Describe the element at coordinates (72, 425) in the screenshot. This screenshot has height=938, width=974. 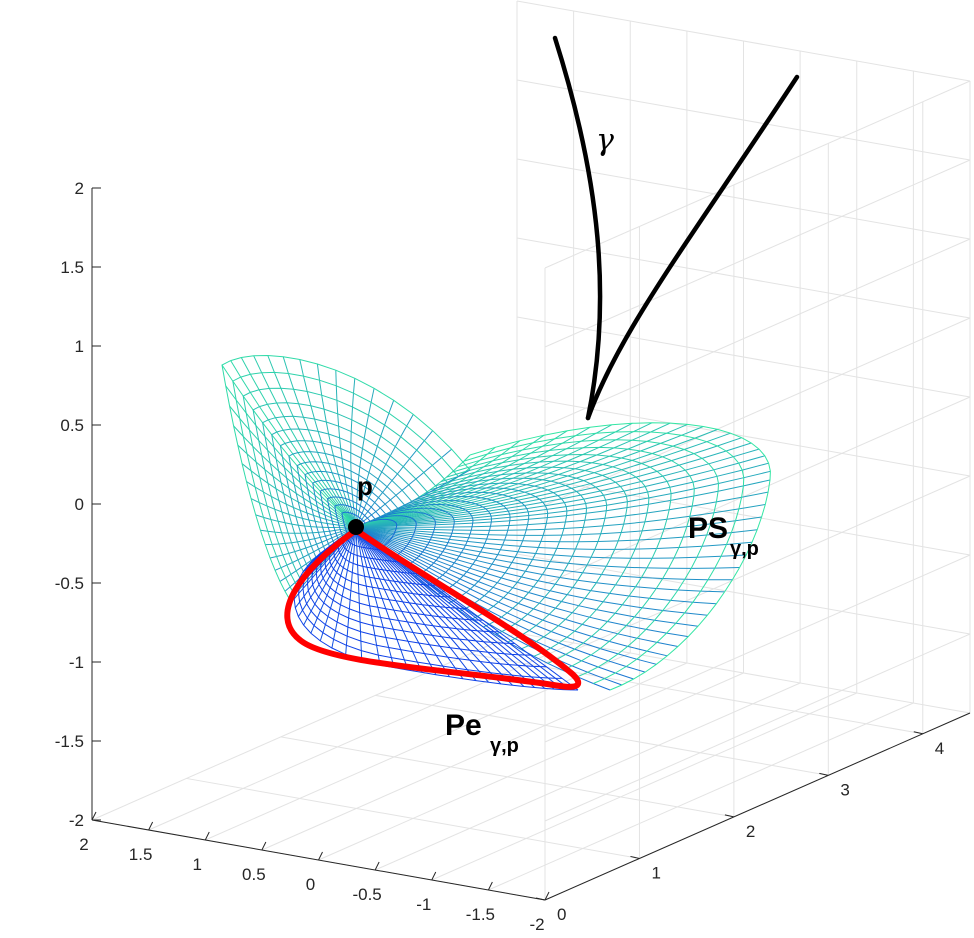
I see `z-tick-label: 0.5` at that location.